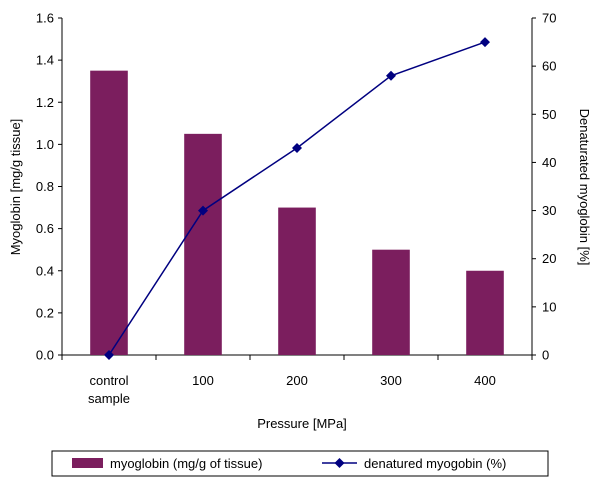  What do you see at coordinates (109, 389) in the screenshot?
I see `x-tick-label: control sample` at bounding box center [109, 389].